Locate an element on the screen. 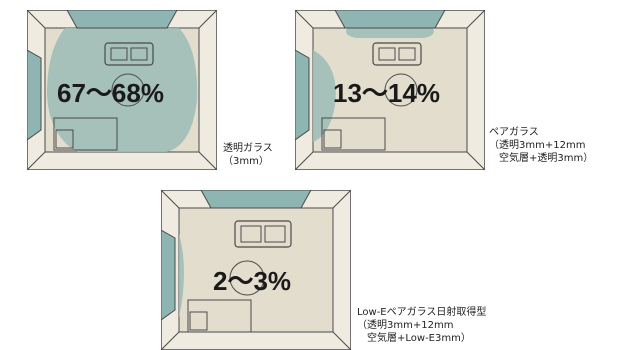 The width and height of the screenshot is (620, 350). room-pair-glass: 13〜14% is located at coordinates (390, 90).